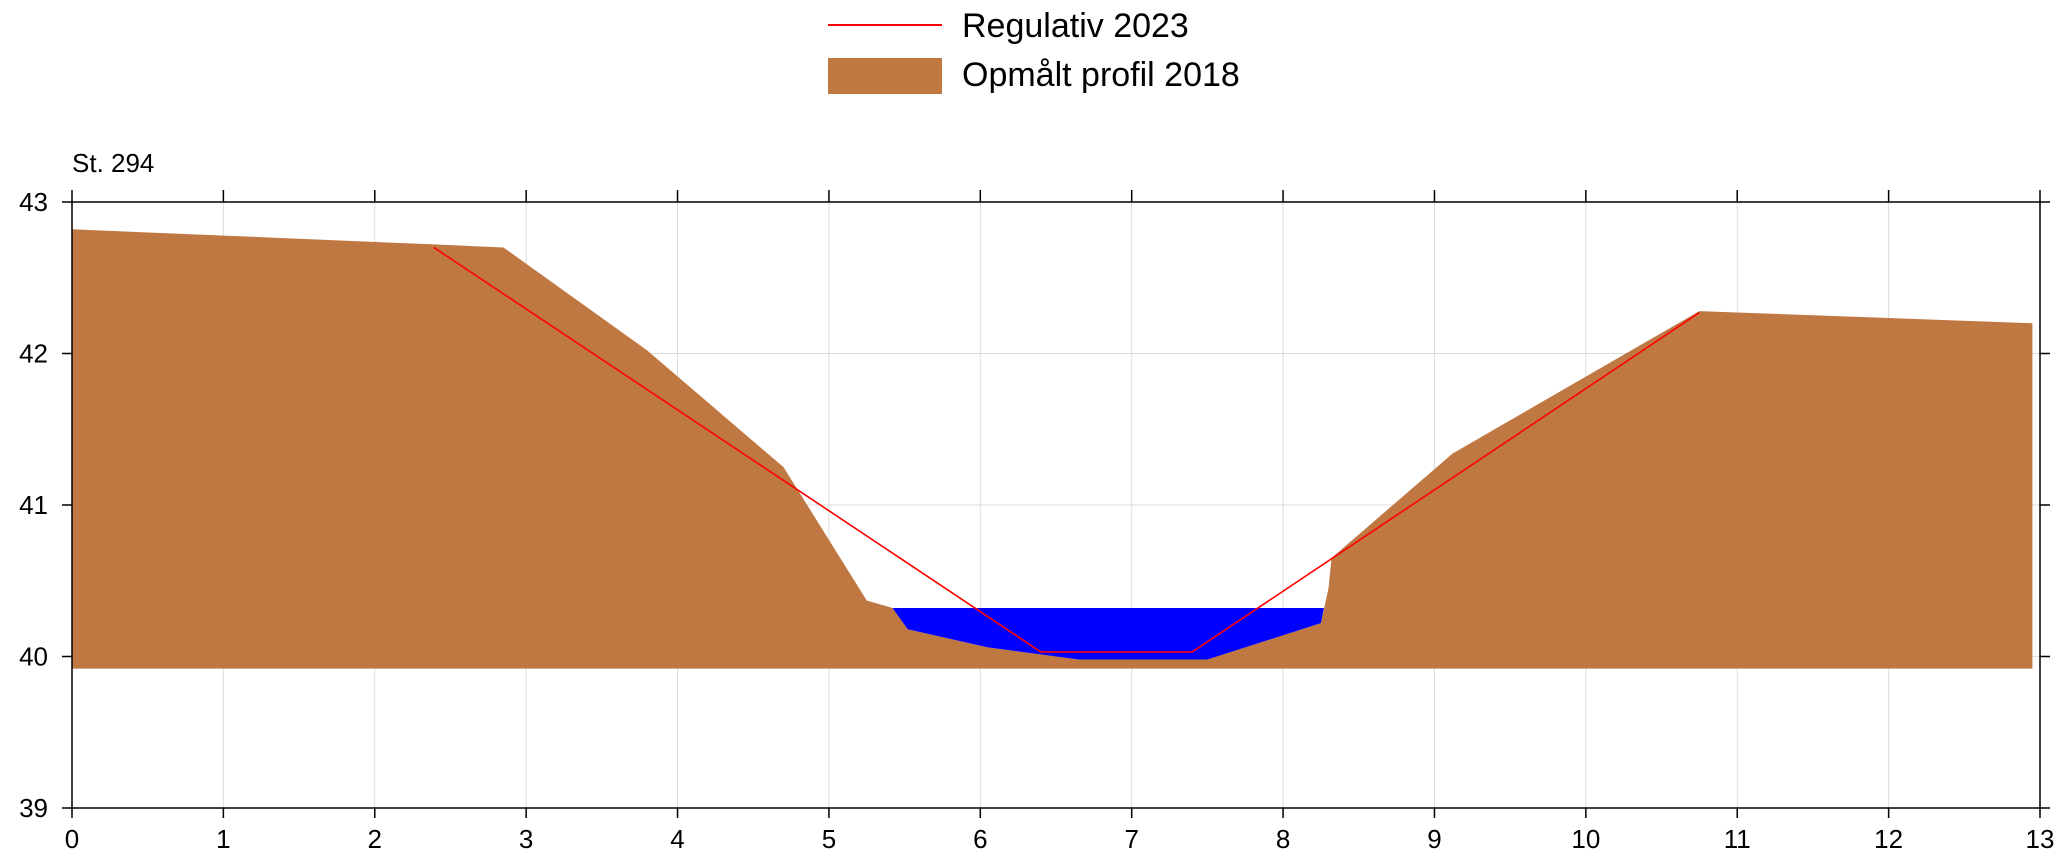 This screenshot has width=2062, height=865. I want to click on x-tick-label: 12, so click(1888, 839).